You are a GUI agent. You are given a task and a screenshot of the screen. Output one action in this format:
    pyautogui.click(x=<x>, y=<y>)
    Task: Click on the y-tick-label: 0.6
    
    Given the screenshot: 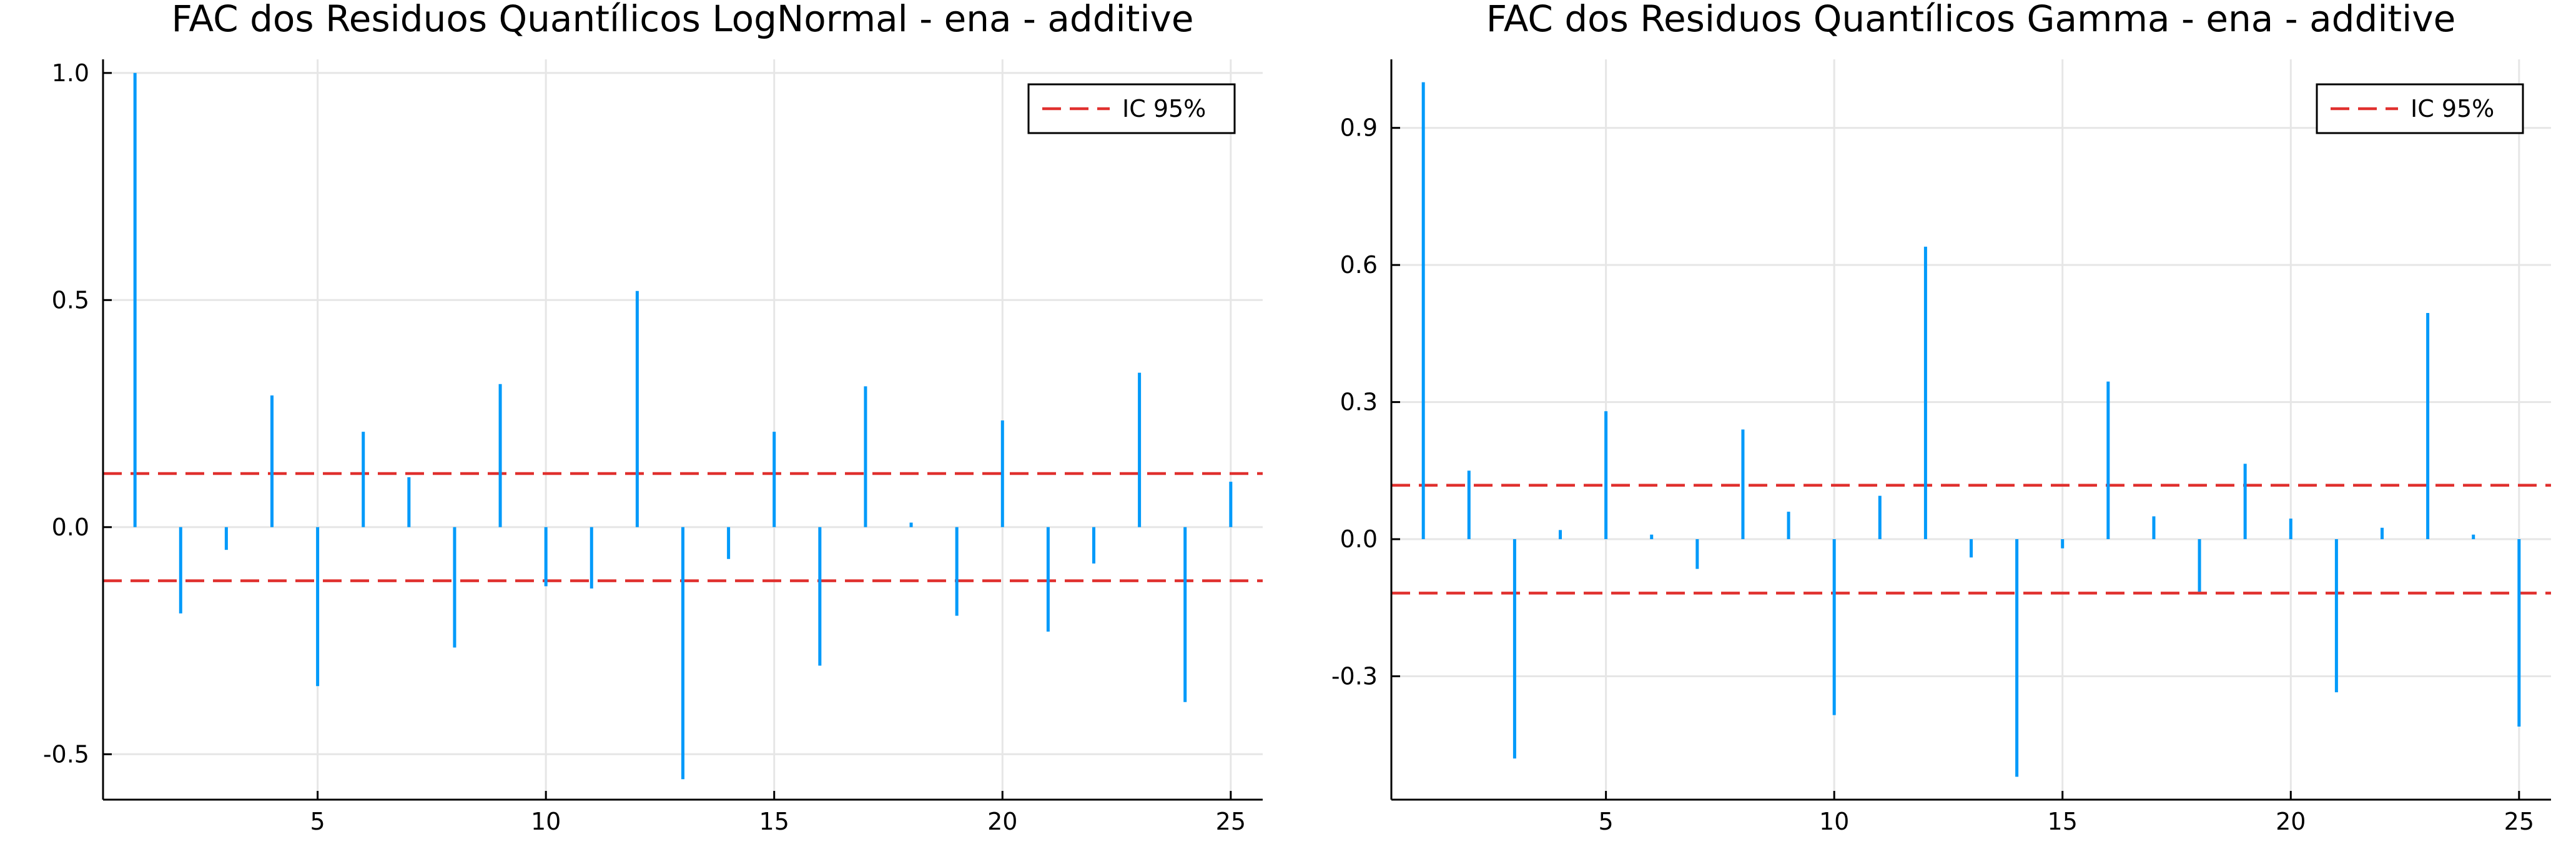 What is the action you would take?
    pyautogui.click(x=1359, y=265)
    